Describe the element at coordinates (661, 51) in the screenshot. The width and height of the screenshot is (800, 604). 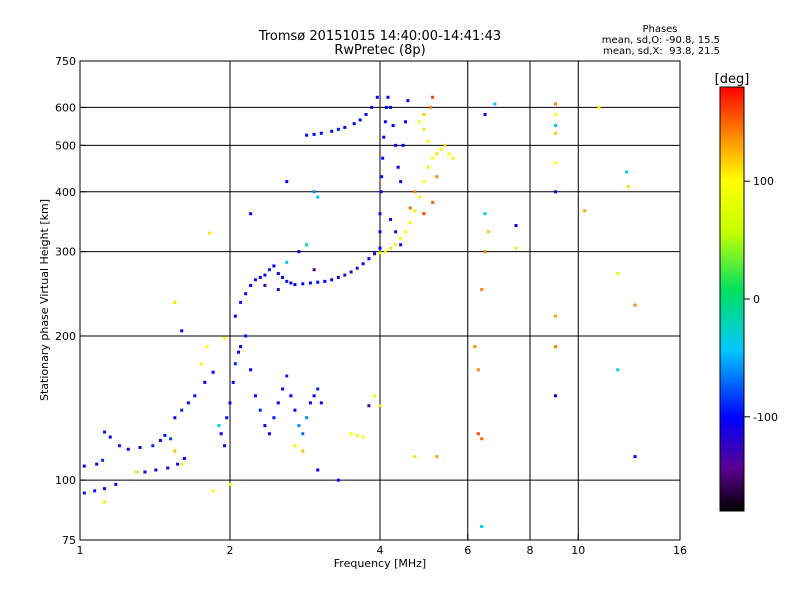
I see `phases-x-line: mean, sd,X: 93.8, 21.5` at that location.